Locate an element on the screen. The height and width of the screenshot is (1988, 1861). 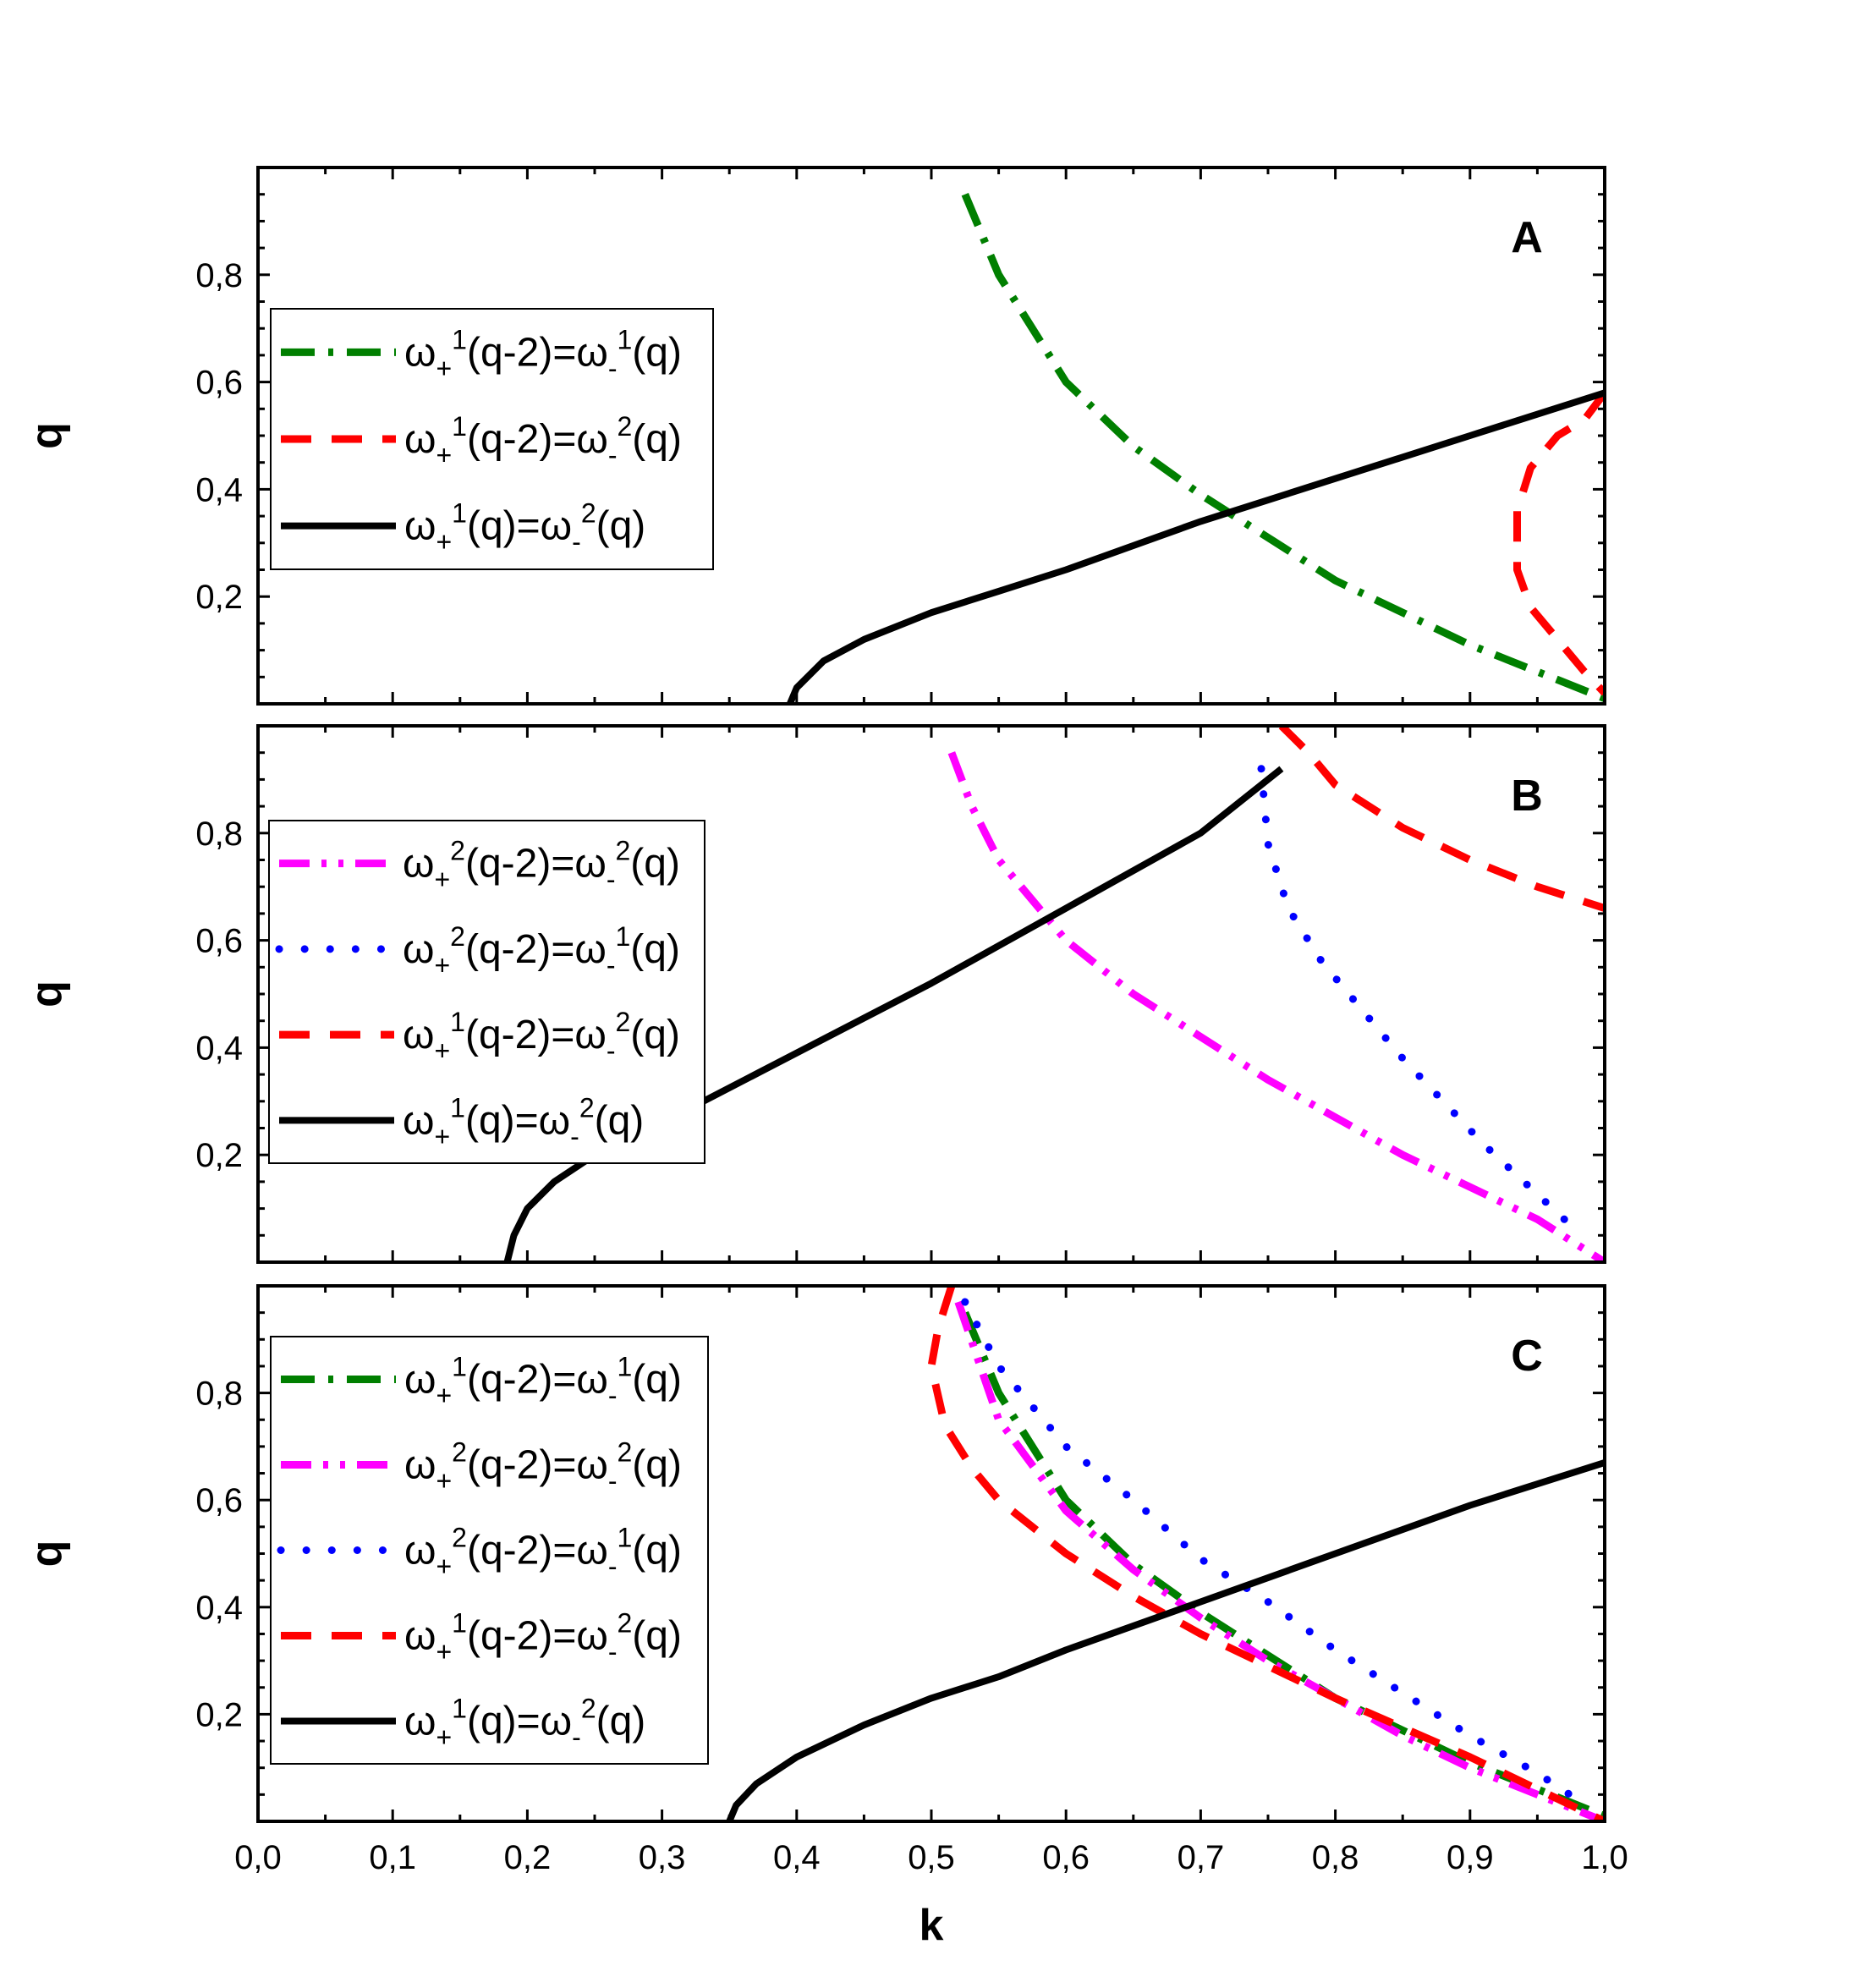
legend-box is located at coordinates (486, 992).